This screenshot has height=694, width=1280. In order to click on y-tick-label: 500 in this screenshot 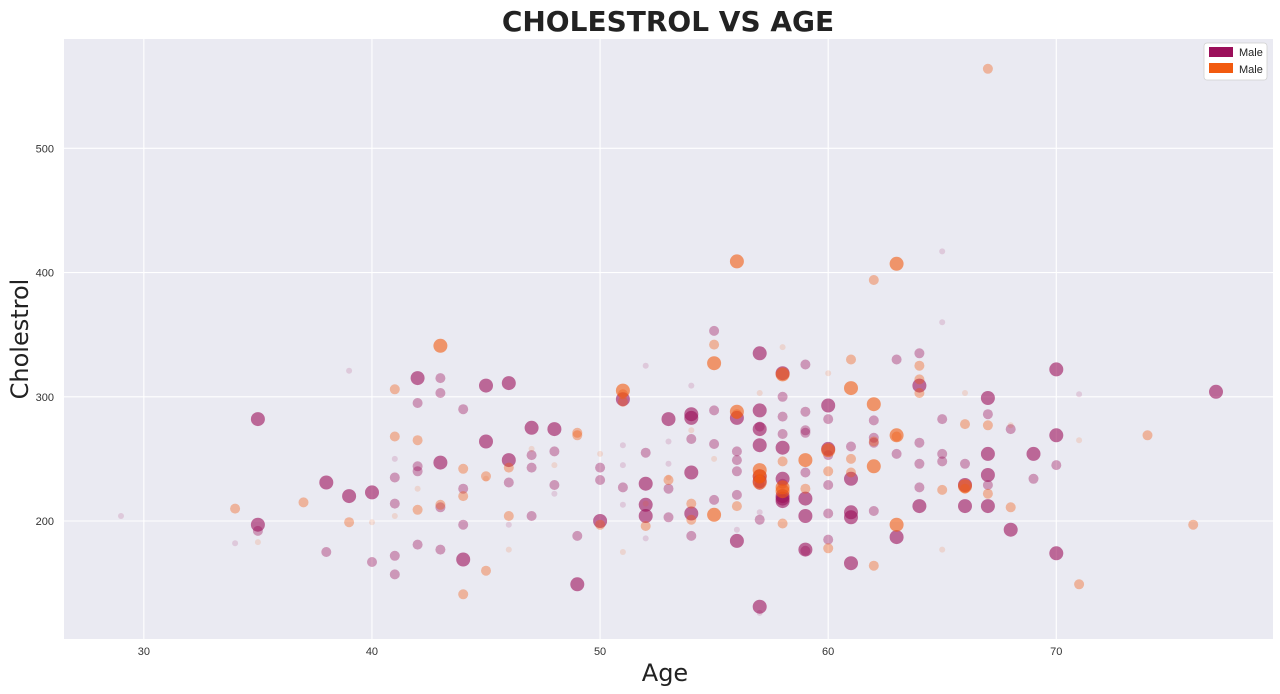, I will do `click(45, 149)`.